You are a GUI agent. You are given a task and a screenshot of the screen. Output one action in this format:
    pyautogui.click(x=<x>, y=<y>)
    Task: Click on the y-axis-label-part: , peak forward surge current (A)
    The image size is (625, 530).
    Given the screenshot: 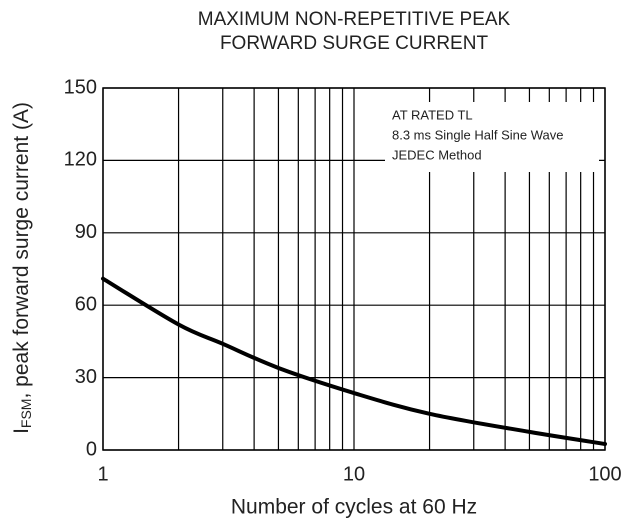 What is the action you would take?
    pyautogui.click(x=21, y=250)
    